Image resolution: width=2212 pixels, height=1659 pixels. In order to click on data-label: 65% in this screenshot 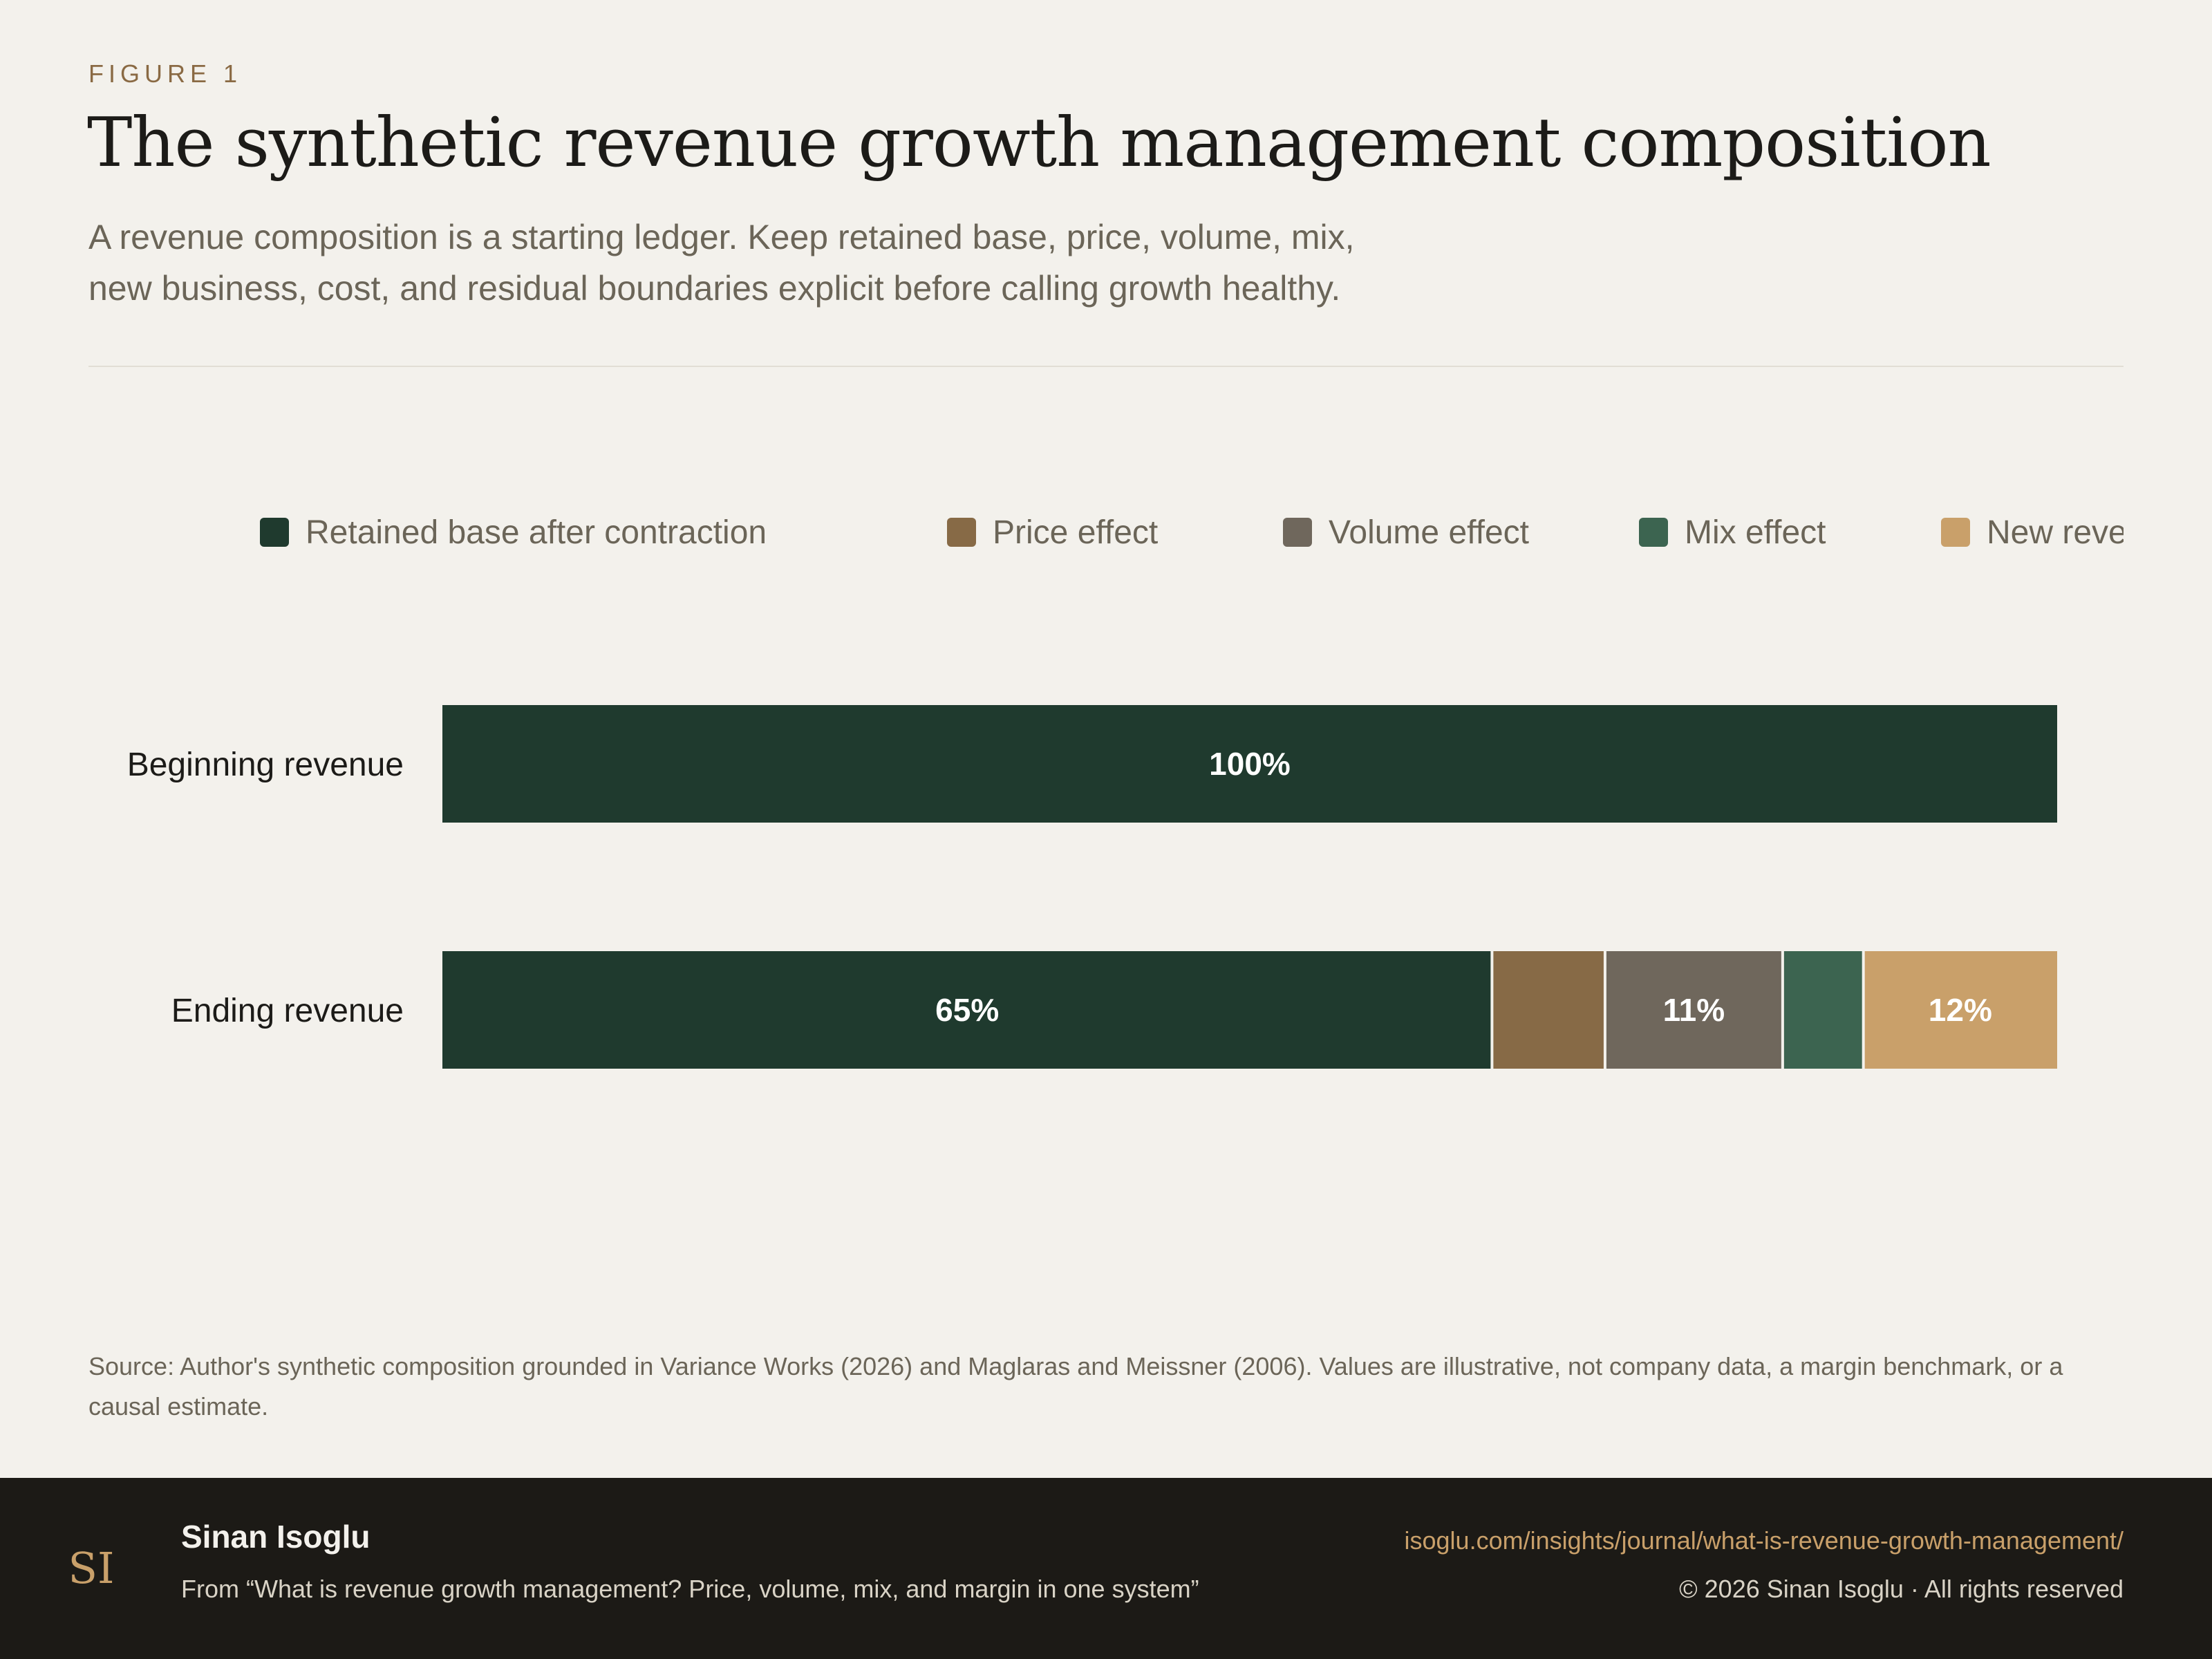, I will do `click(967, 1010)`.